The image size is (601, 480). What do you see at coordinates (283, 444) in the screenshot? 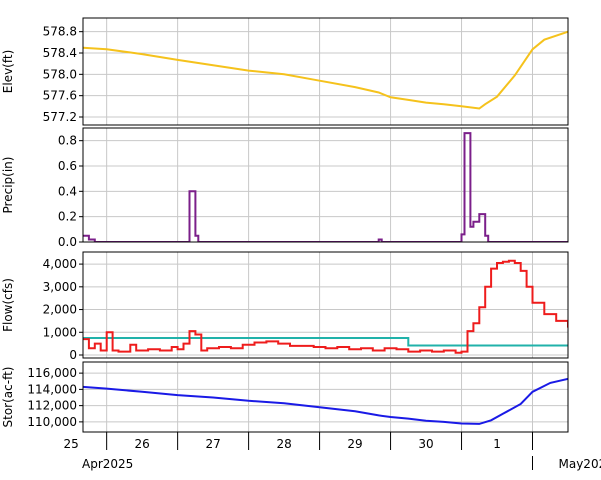
I see `x-day-label: 28` at bounding box center [283, 444].